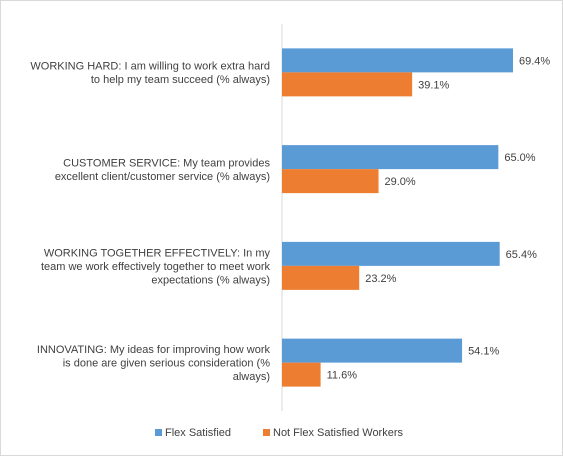 The height and width of the screenshot is (457, 563). I want to click on data-label: 39.1%, so click(433, 85).